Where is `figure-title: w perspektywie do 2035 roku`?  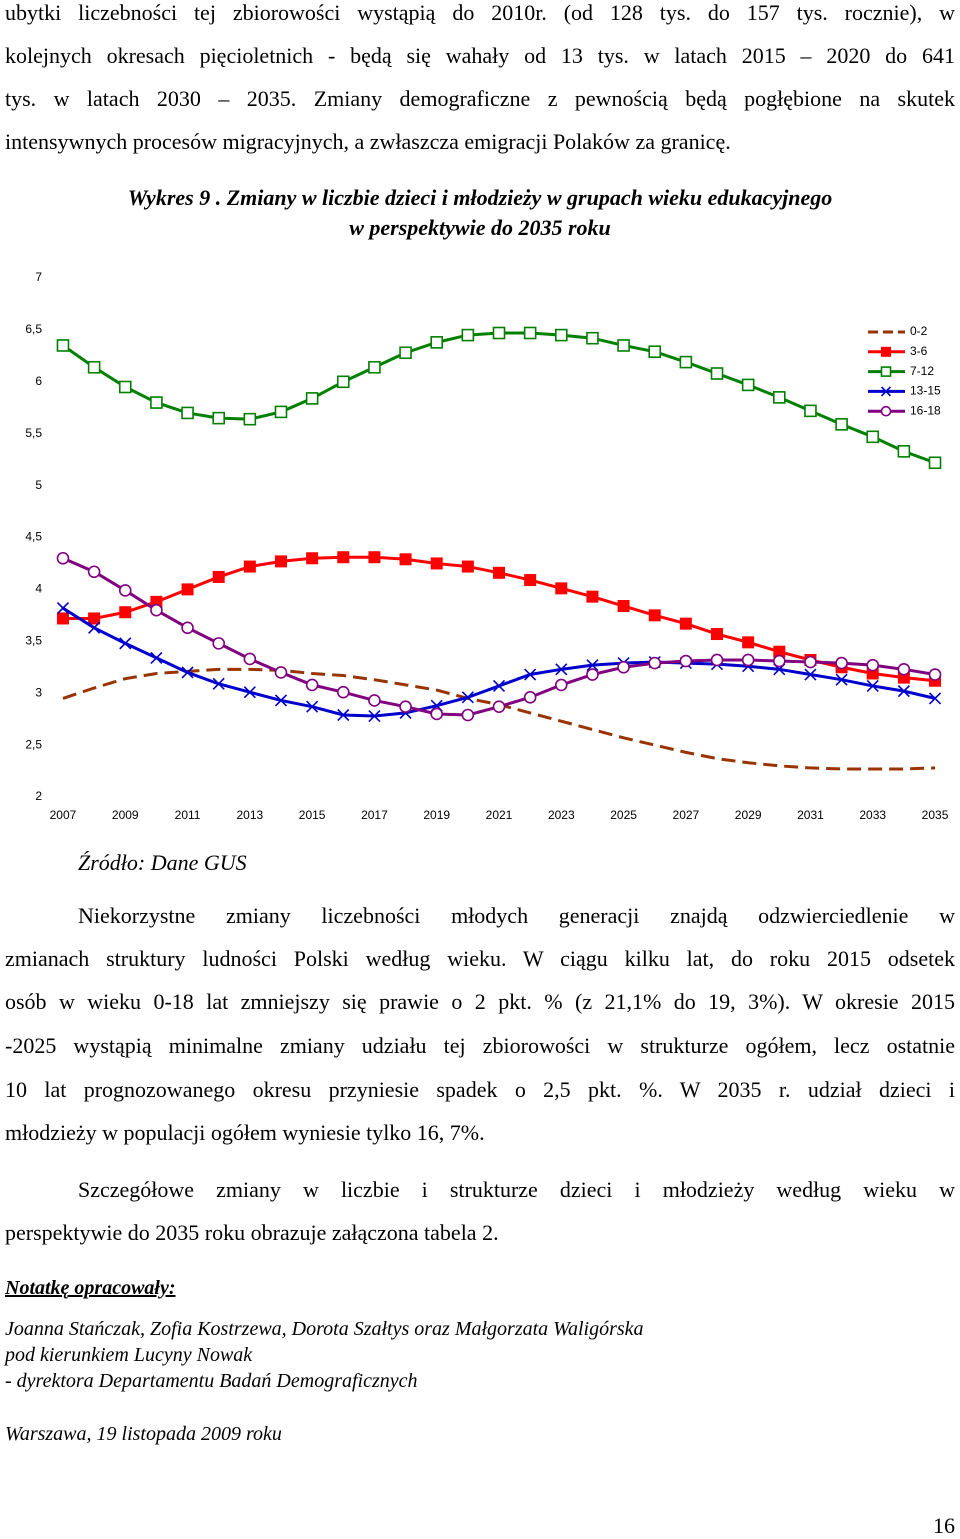
figure-title: w perspektywie do 2035 roku is located at coordinates (480, 227).